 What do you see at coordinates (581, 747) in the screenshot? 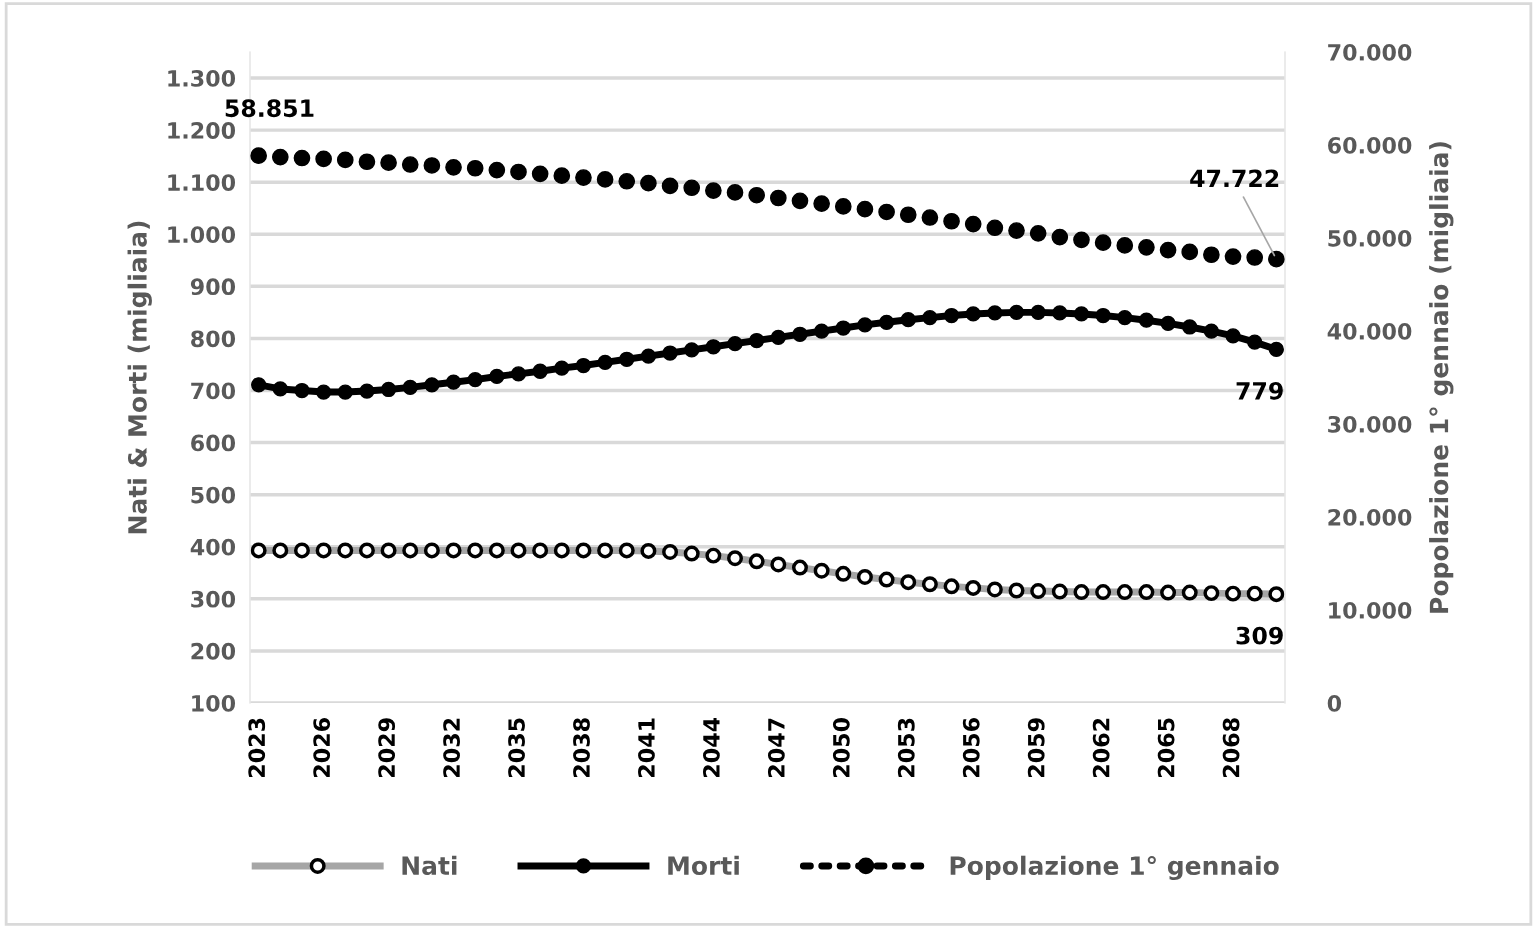
I see `x-tick-label: 2038` at bounding box center [581, 747].